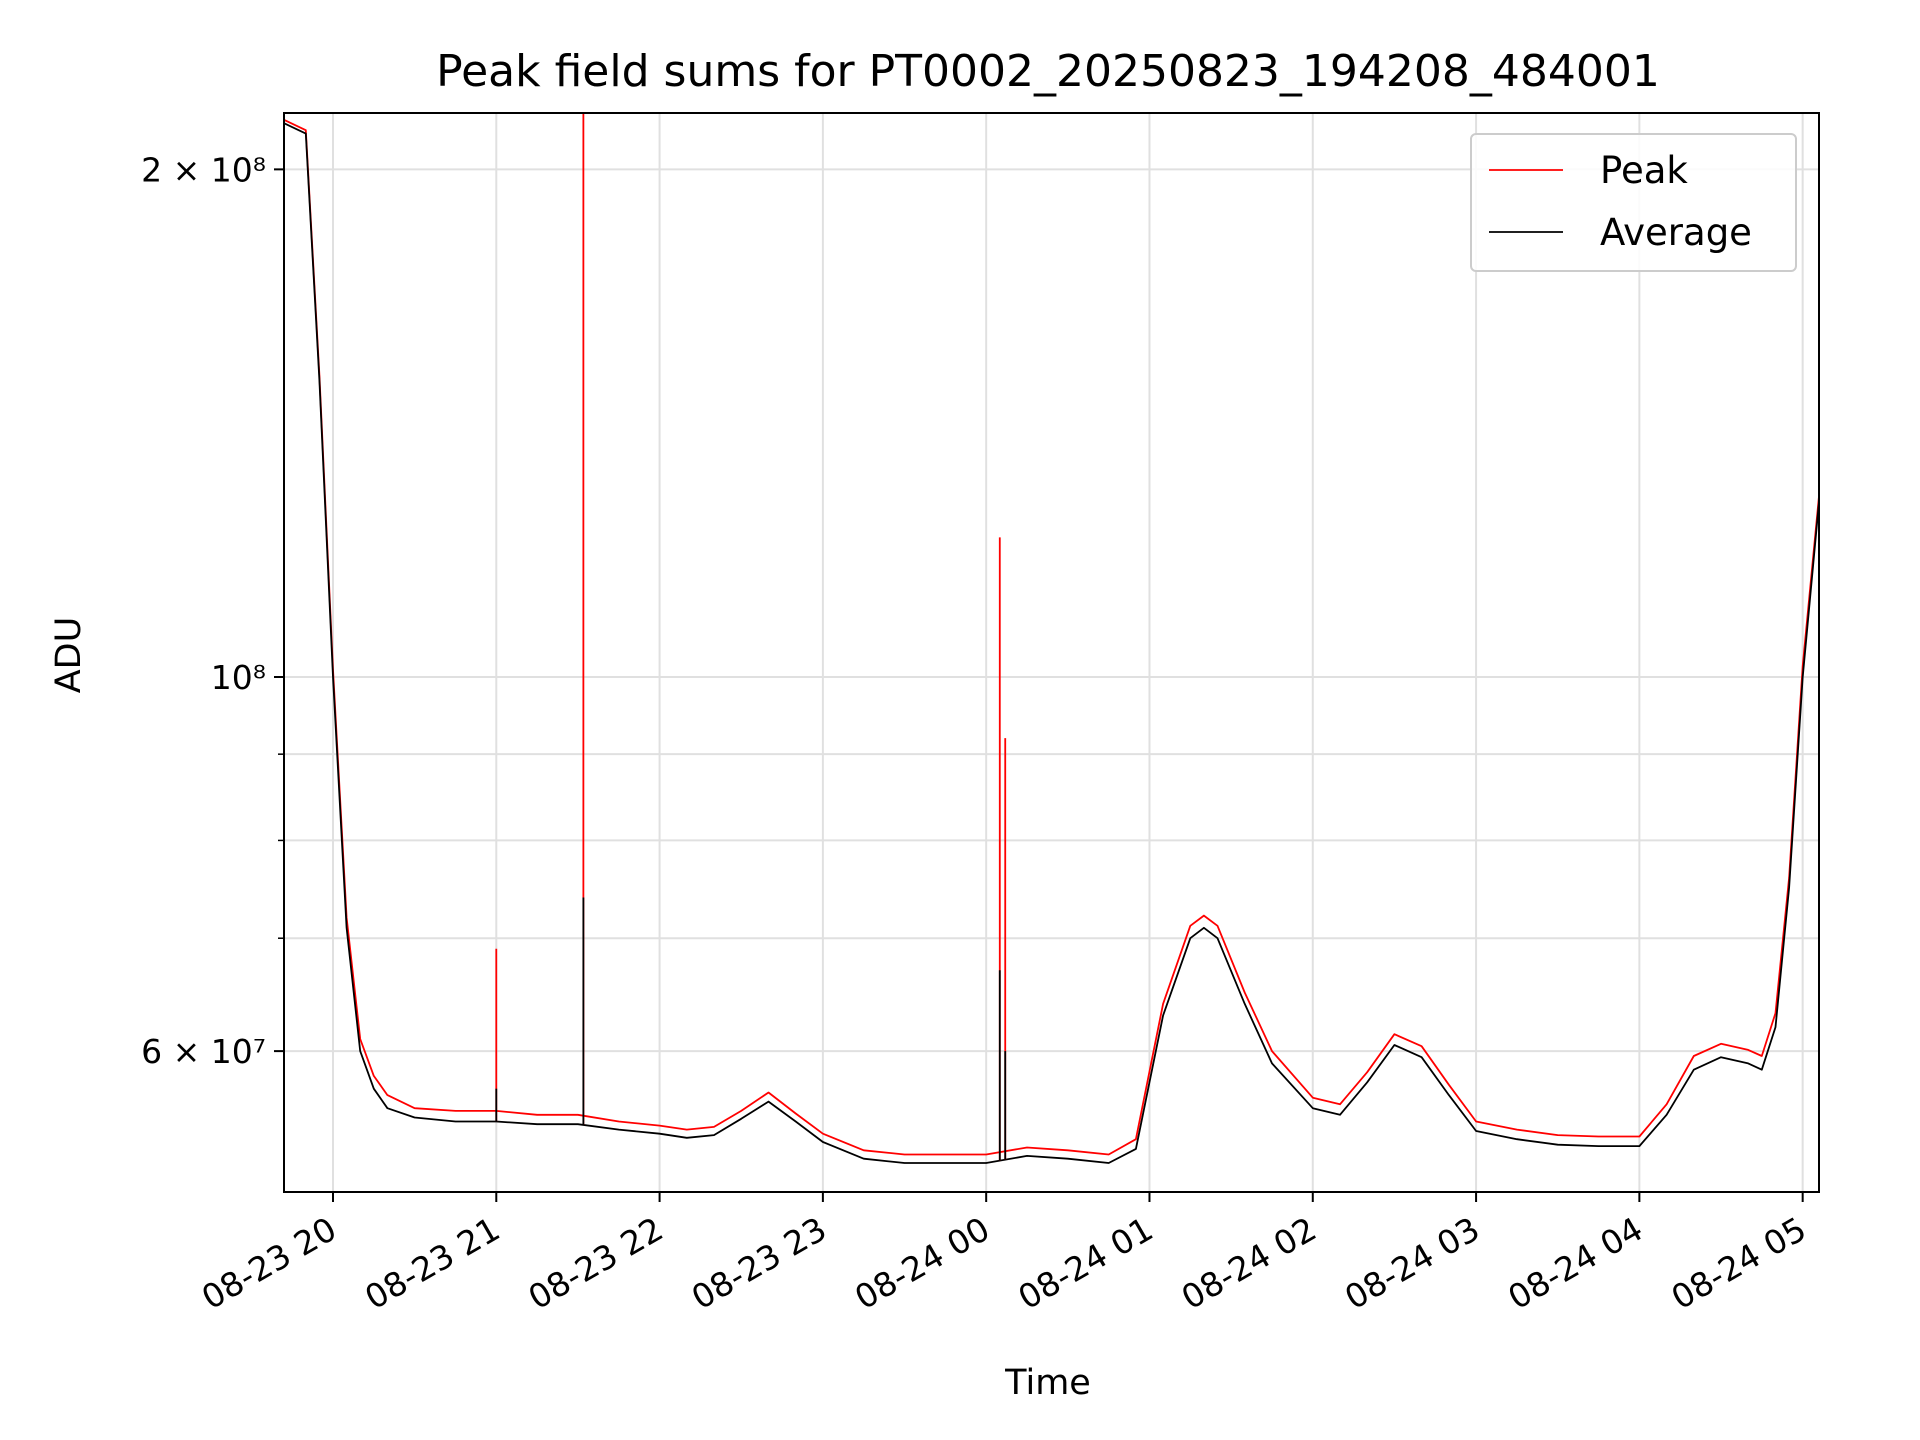 This screenshot has width=1920, height=1440. I want to click on x-axis-label: Time, so click(1047, 1383).